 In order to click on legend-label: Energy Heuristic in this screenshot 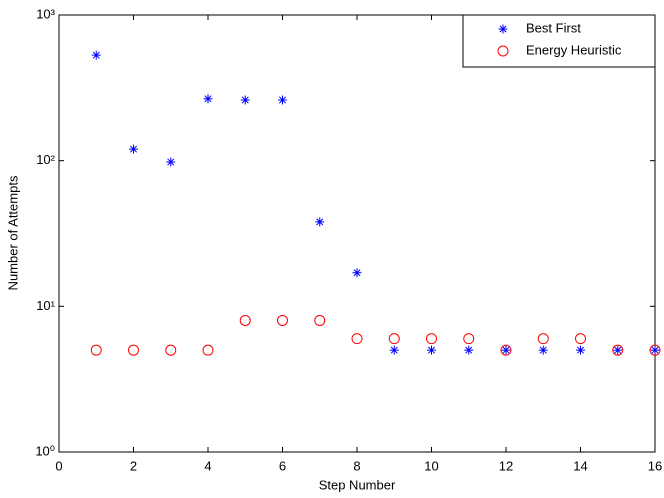, I will do `click(574, 49)`.